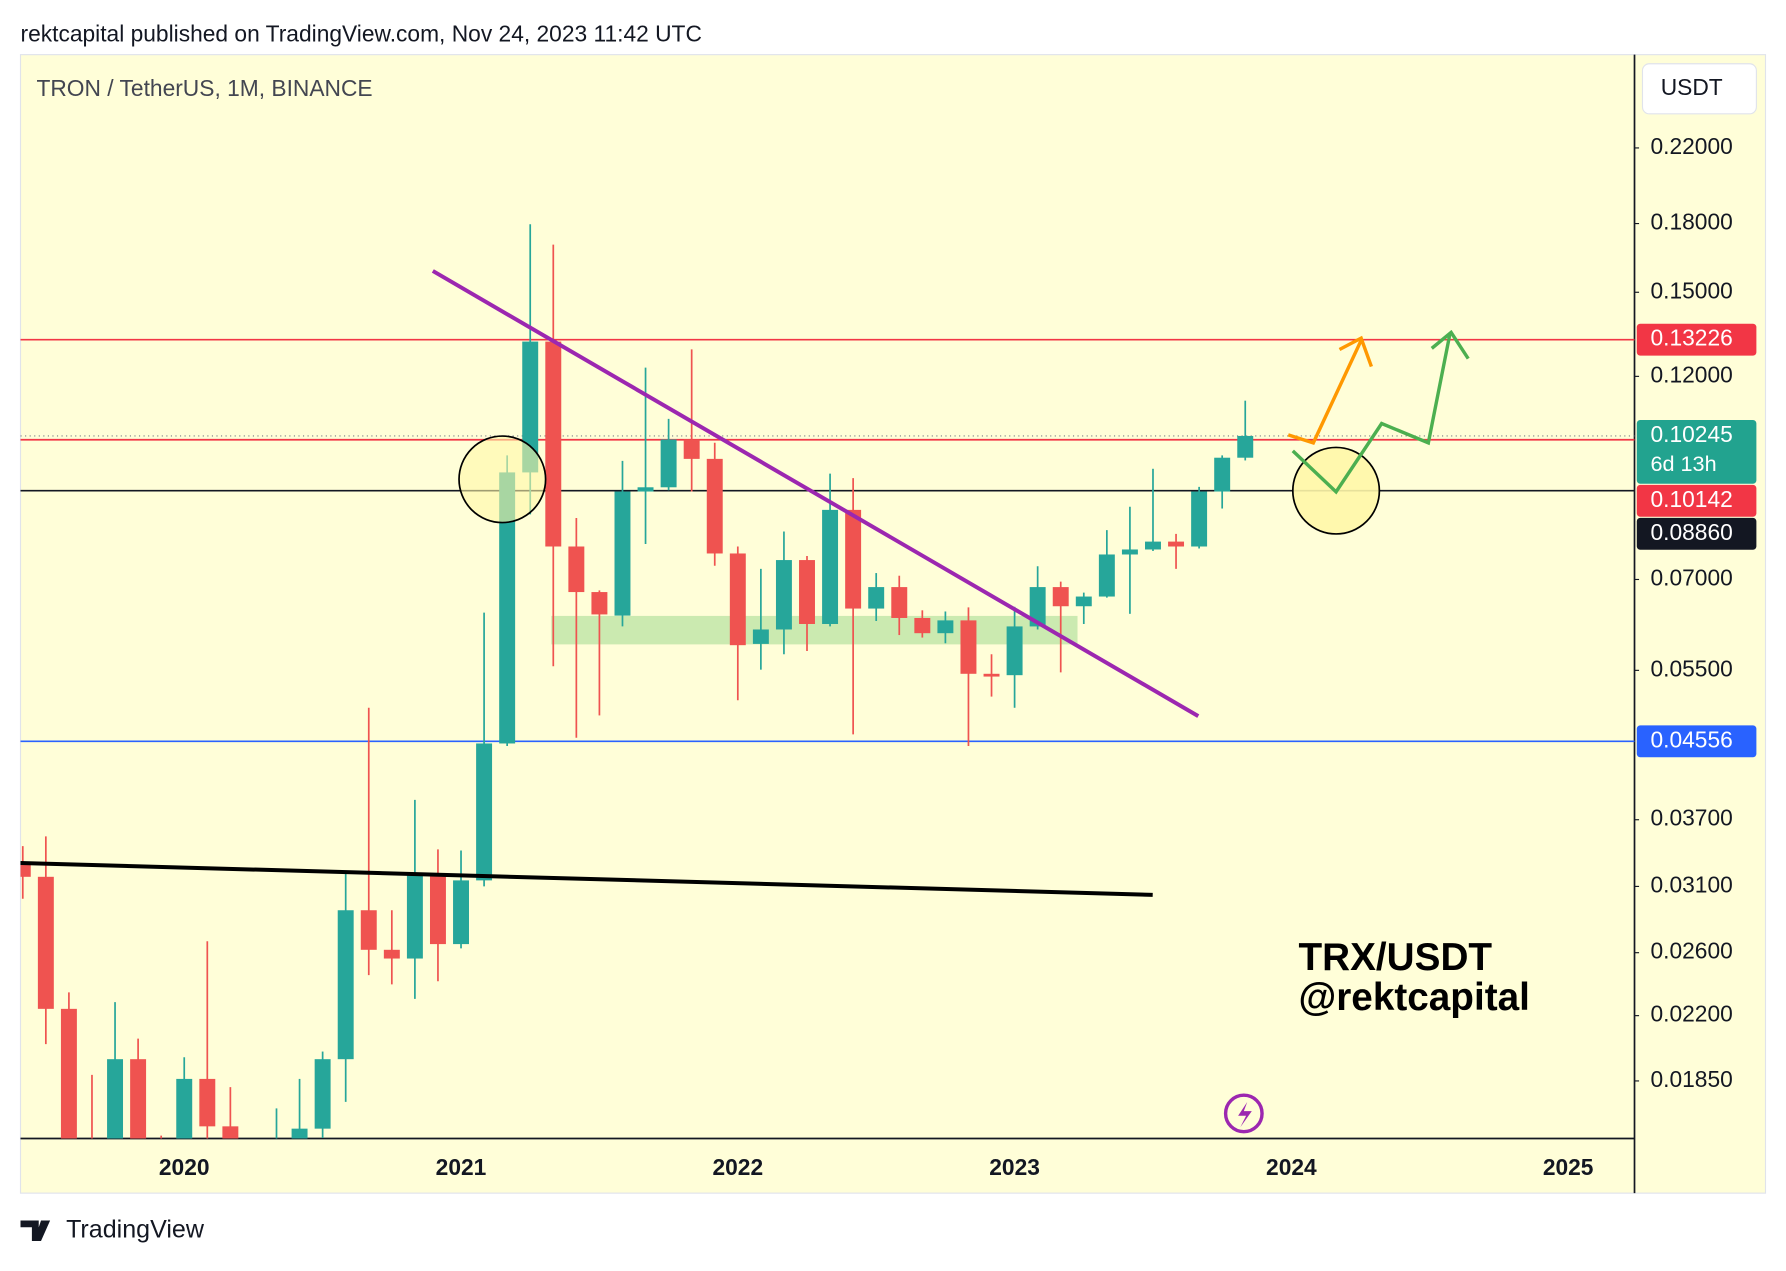  I want to click on y-tick-label: 0.05500, so click(1691, 668).